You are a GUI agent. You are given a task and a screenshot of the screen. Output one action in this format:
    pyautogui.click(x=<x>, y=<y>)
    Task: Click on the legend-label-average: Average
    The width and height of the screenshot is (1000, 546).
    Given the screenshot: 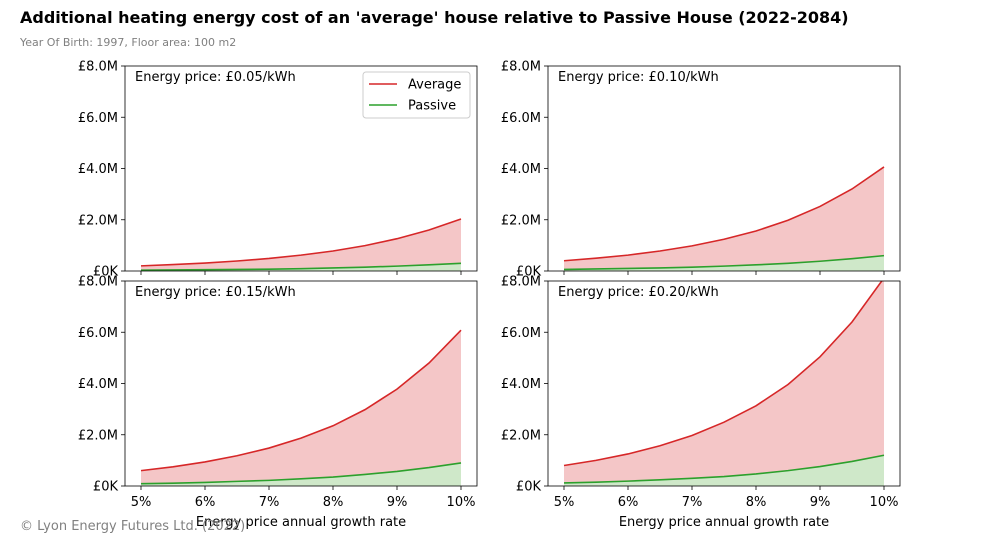 What is the action you would take?
    pyautogui.click(x=434, y=85)
    